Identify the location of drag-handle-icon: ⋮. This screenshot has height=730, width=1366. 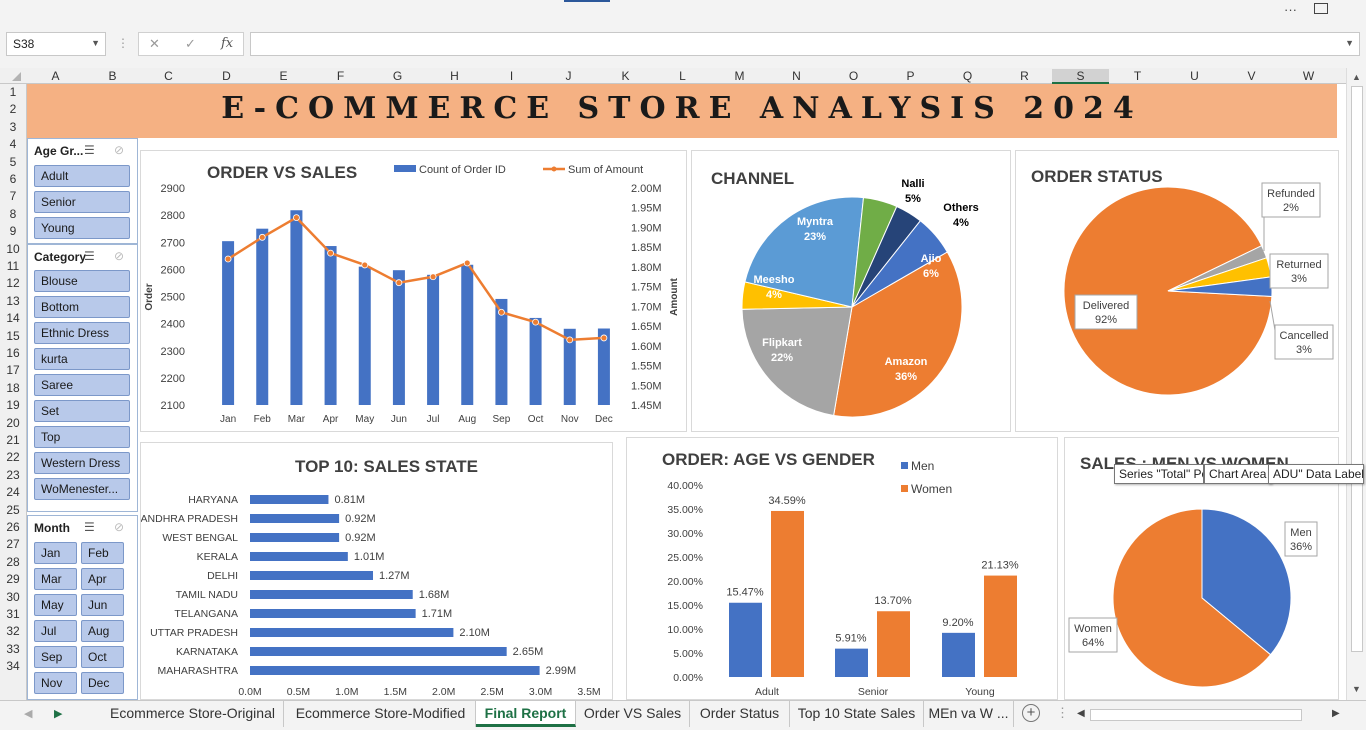
(123, 43).